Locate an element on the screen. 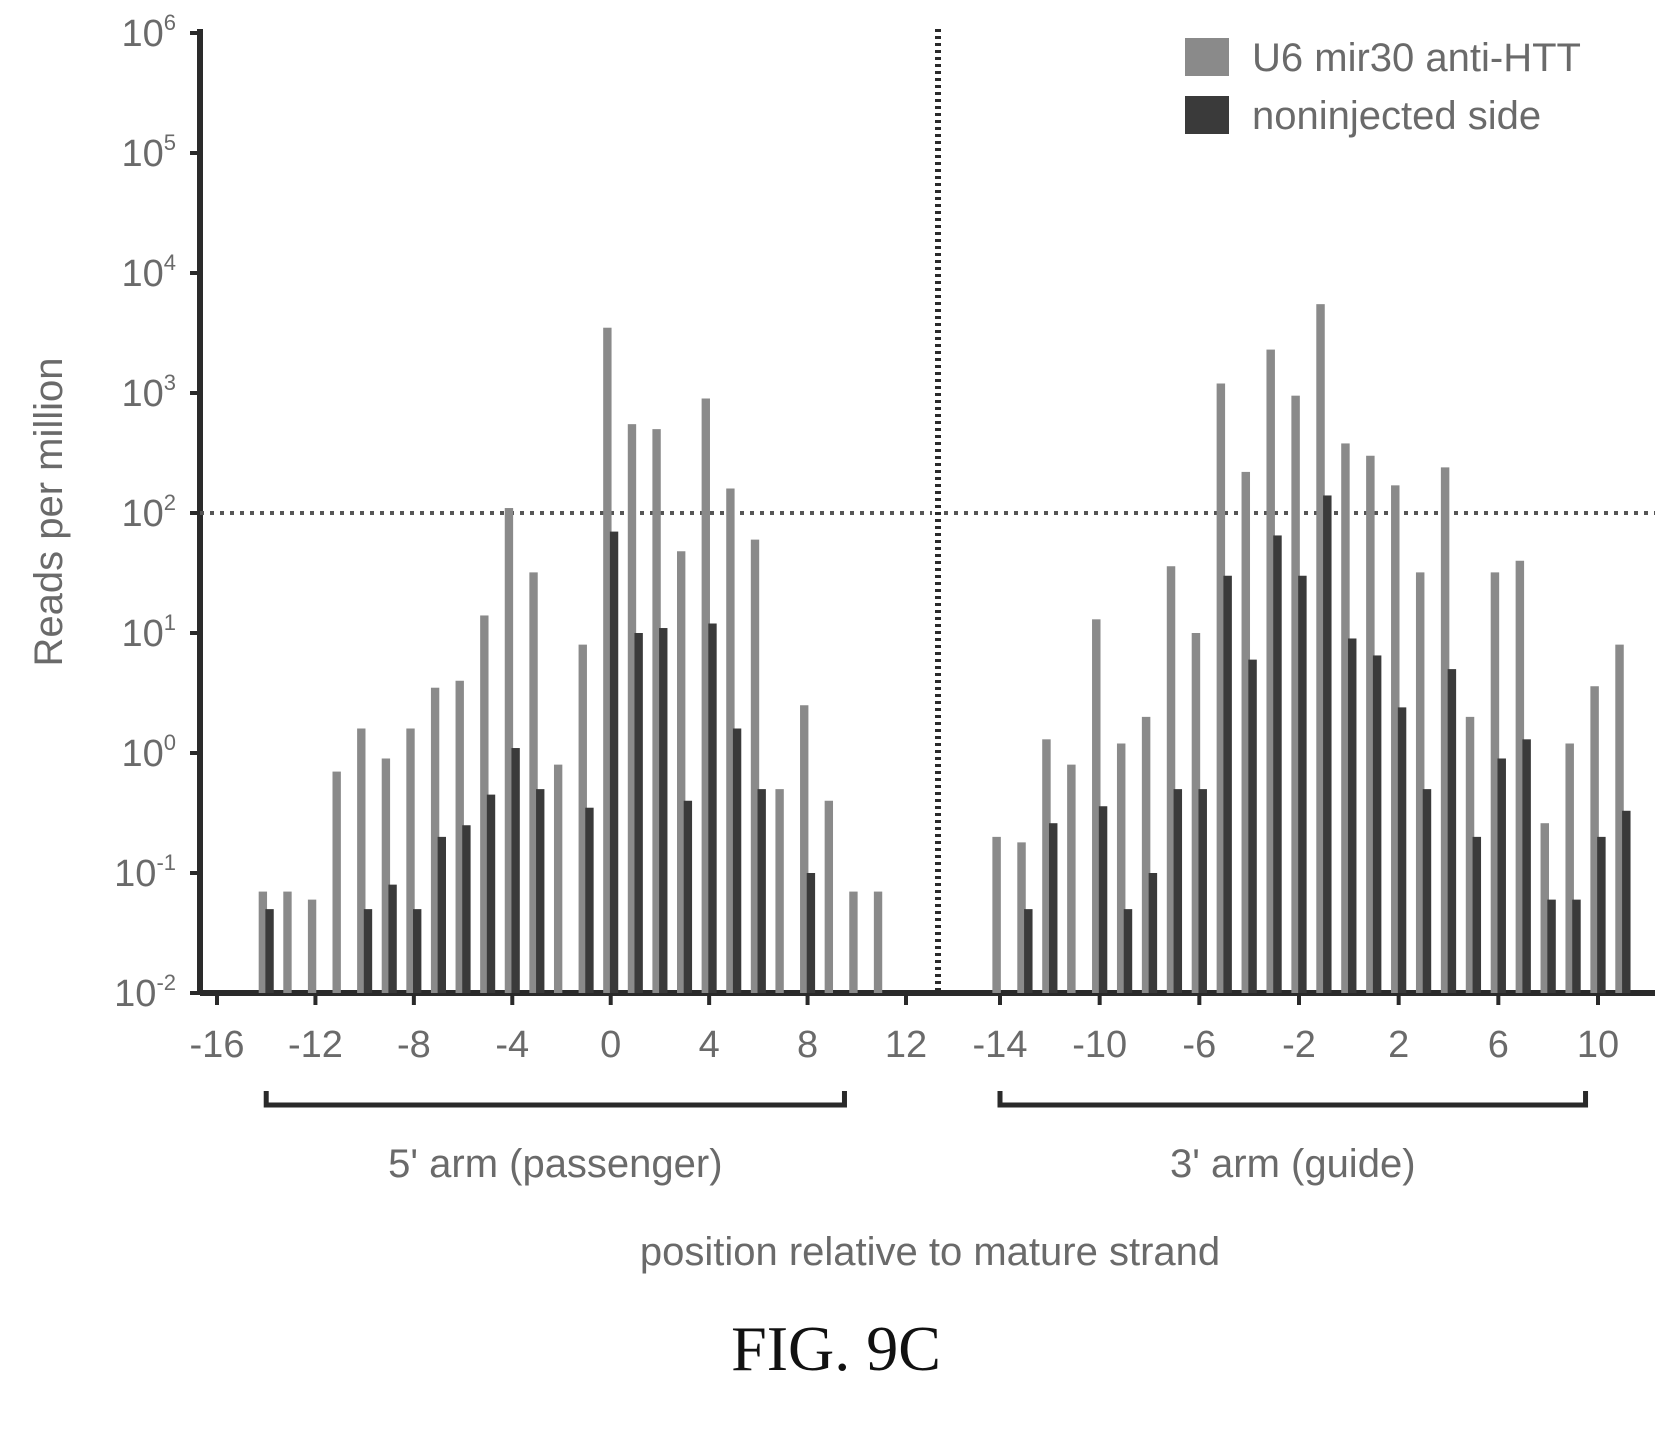 This screenshot has width=1672, height=1453. y-tick-exponent: 2 is located at coordinates (170, 502).